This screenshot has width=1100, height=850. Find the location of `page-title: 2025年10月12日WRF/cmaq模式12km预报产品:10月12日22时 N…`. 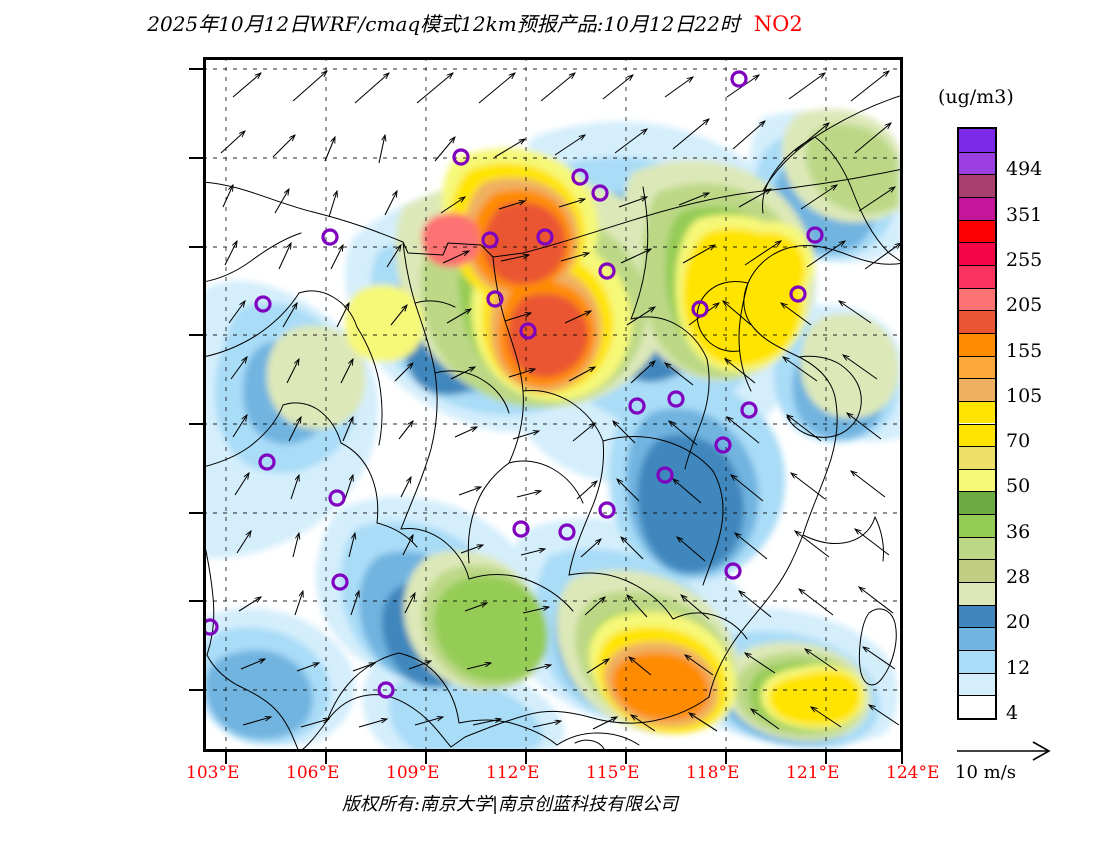

page-title: 2025年10月12日WRF/cmaq模式12km预报产品:10月12日22时 N… is located at coordinates (475, 22).